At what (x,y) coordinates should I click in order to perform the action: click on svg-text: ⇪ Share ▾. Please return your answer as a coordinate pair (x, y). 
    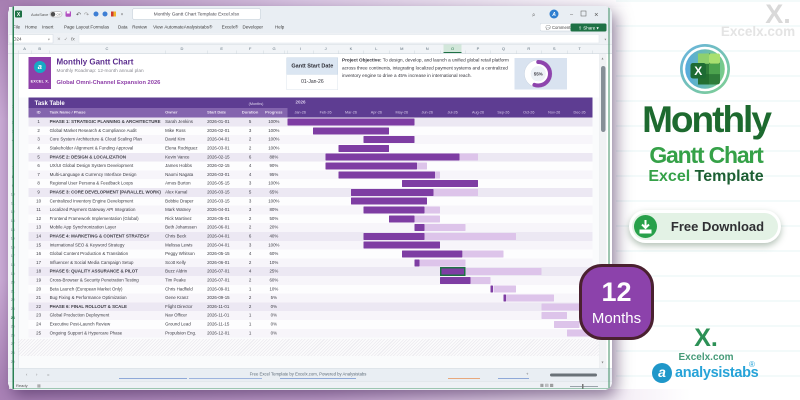
    Looking at the image, I should click on (588, 27).